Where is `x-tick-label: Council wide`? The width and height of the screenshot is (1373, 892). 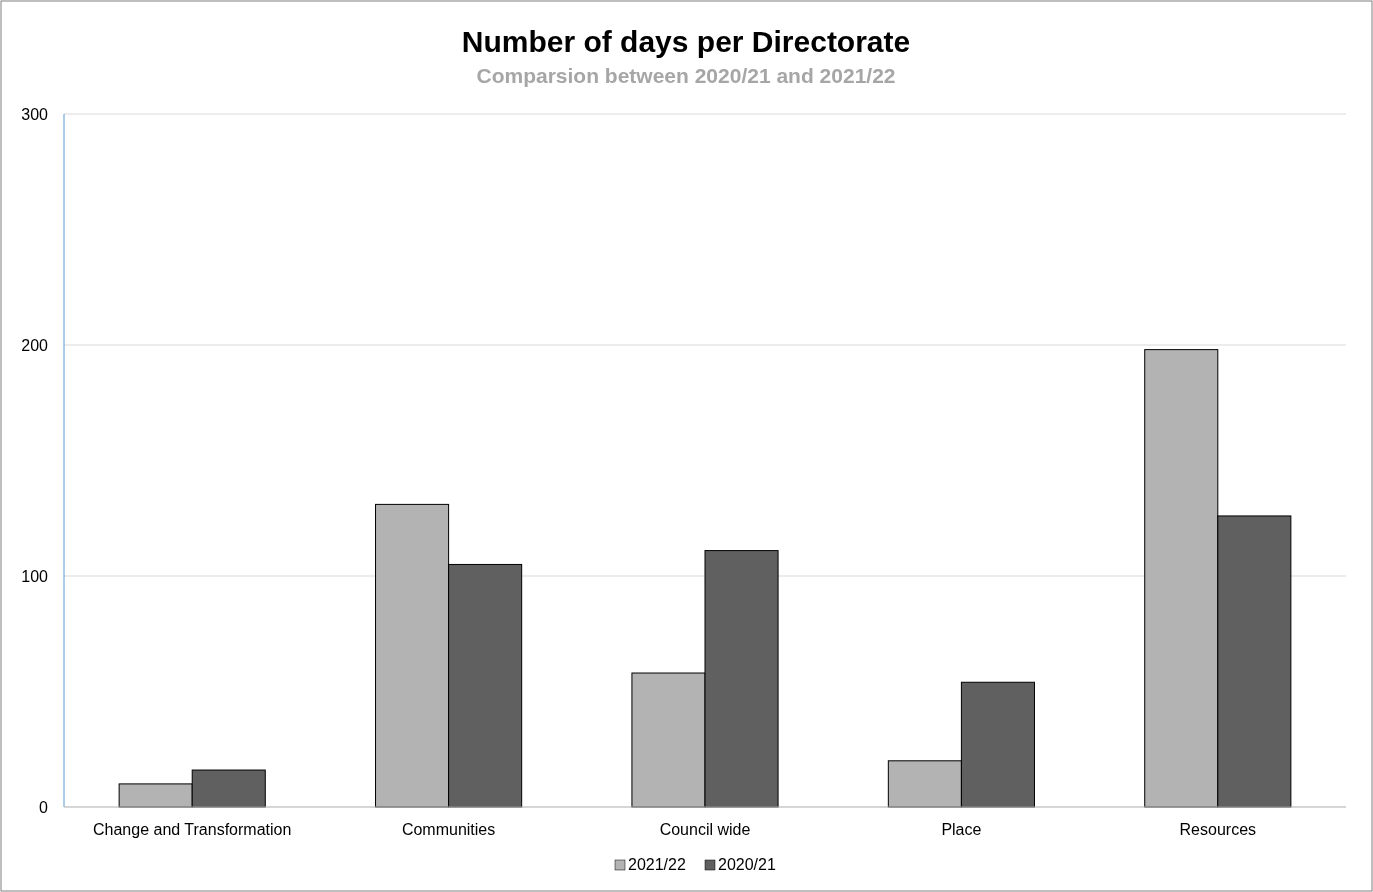 x-tick-label: Council wide is located at coordinates (705, 829).